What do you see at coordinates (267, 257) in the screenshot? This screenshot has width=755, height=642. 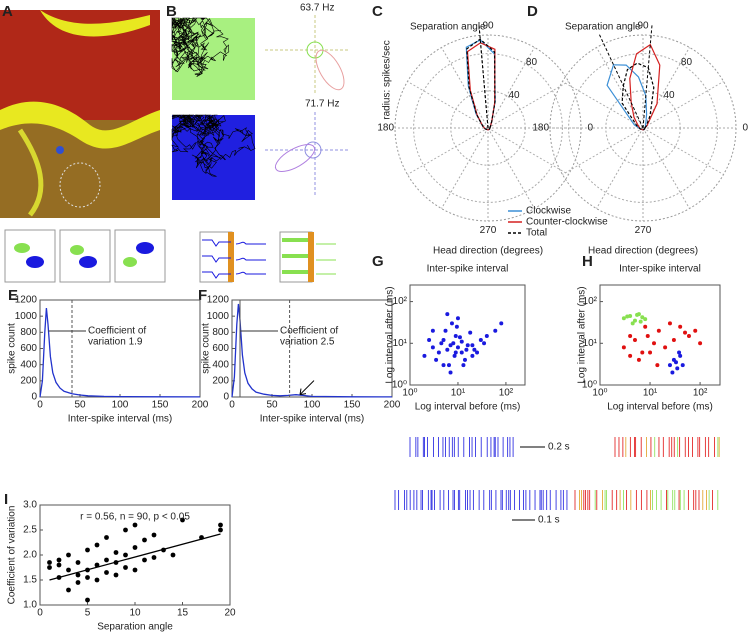 I see `waveforms` at bounding box center [267, 257].